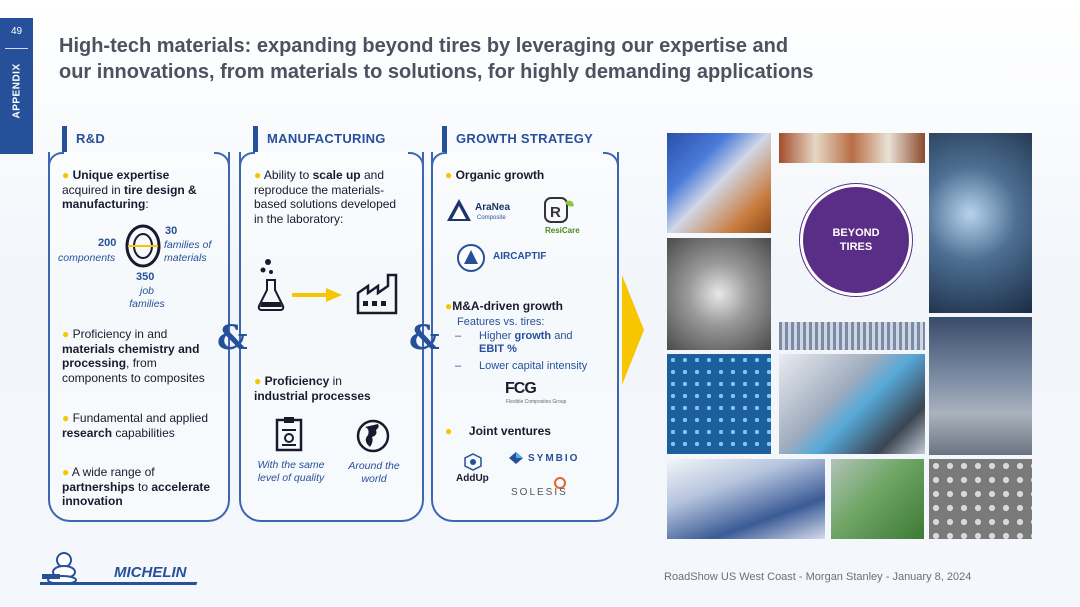  What do you see at coordinates (271, 285) in the screenshot?
I see `flask-icon` at bounding box center [271, 285].